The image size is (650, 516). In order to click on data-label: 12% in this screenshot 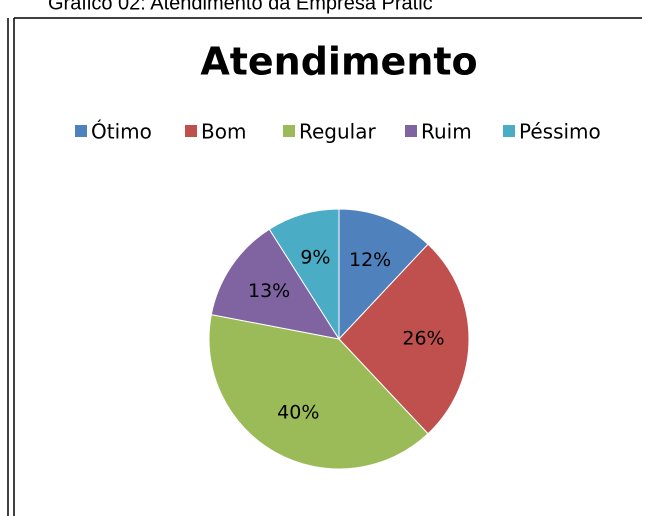, I will do `click(370, 260)`.